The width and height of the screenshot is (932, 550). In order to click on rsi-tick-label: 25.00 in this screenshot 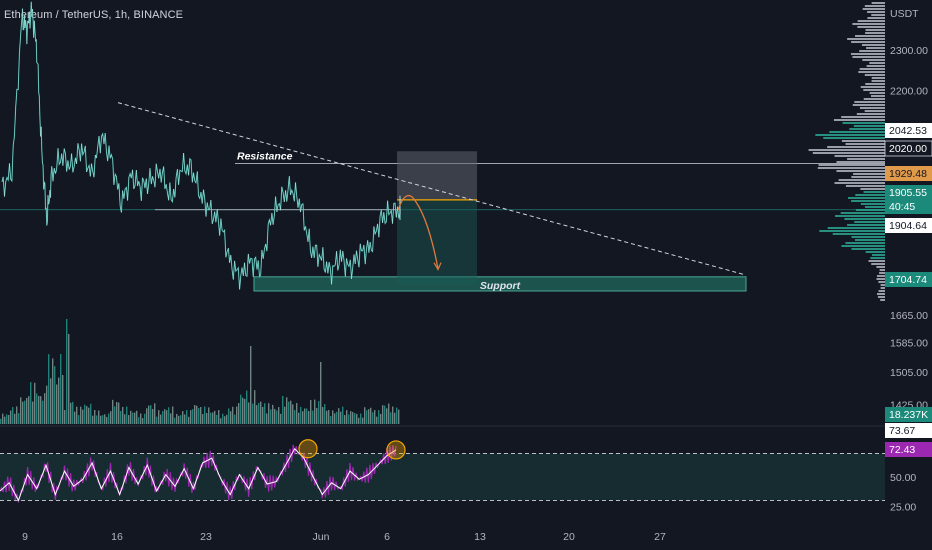, I will do `click(903, 507)`.